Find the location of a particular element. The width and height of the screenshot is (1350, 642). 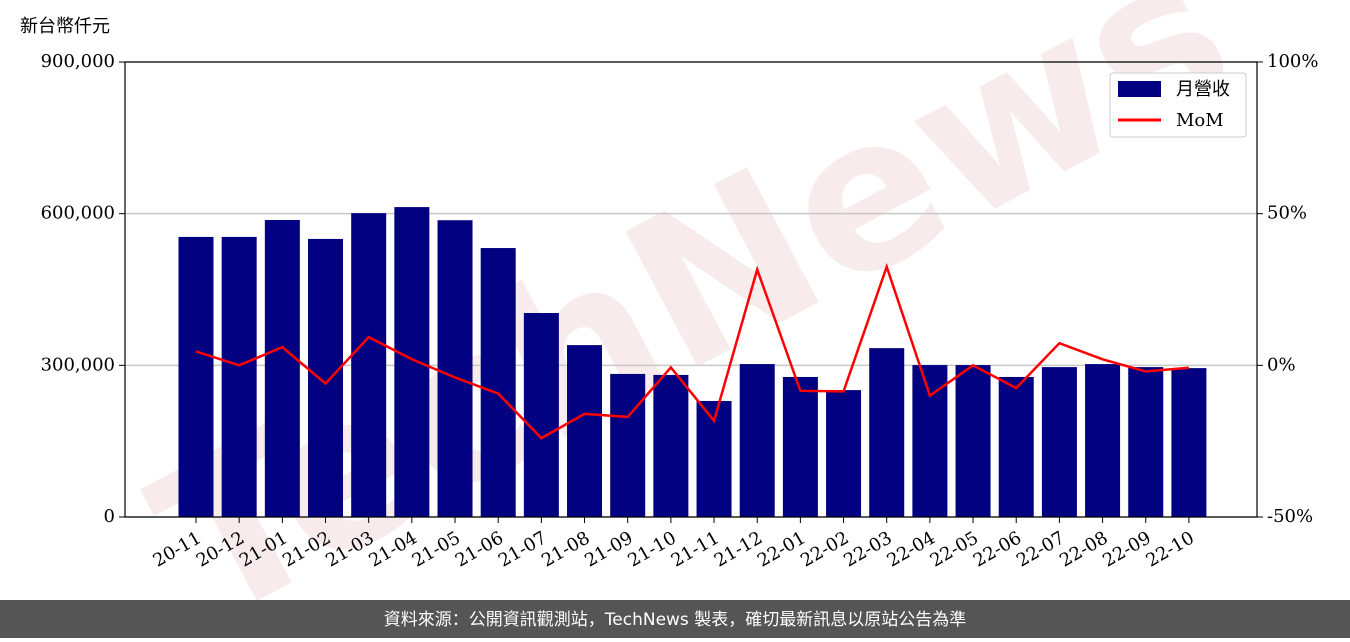

y2-tick-label: 100% is located at coordinates (1292, 61).